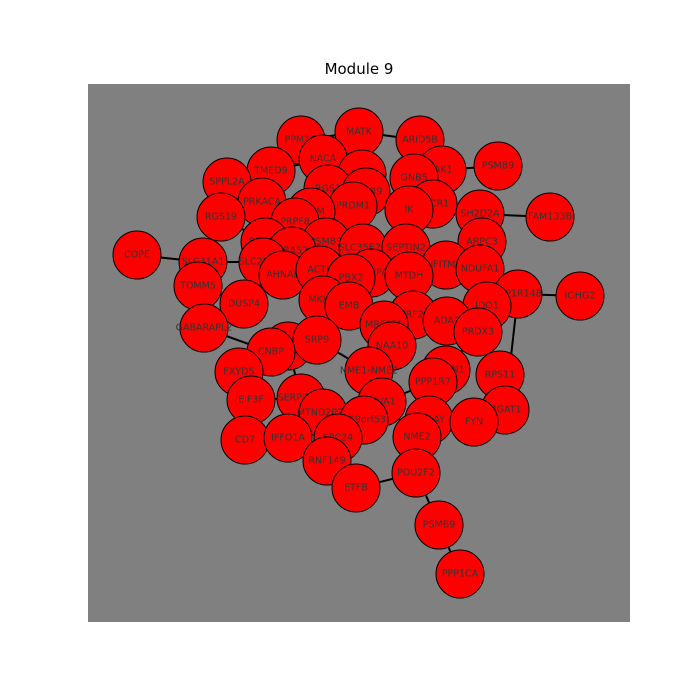 The height and width of the screenshot is (700, 700). I want to click on node-label: AHNAK, so click(283, 275).